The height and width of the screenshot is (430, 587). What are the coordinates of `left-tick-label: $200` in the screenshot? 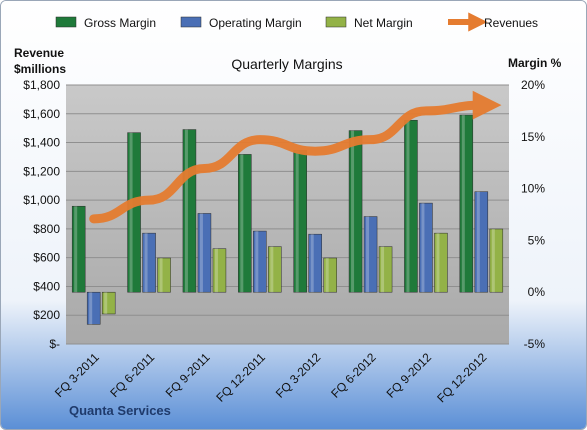 It's located at (46, 315).